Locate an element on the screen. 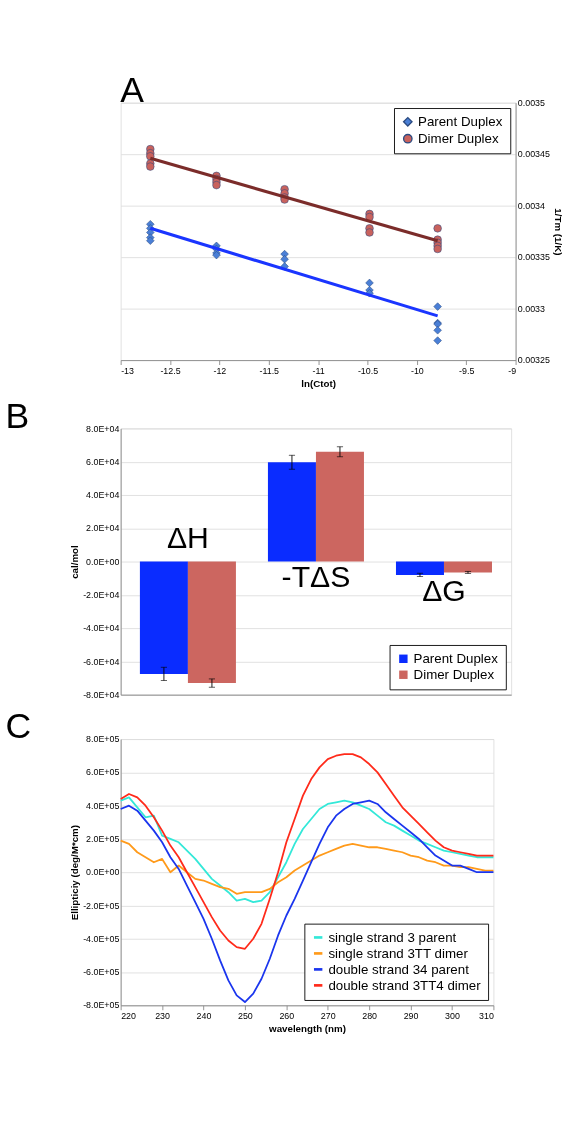 The height and width of the screenshot is (1134, 568). y-tick-label: -4.0E+05 is located at coordinates (101, 938).